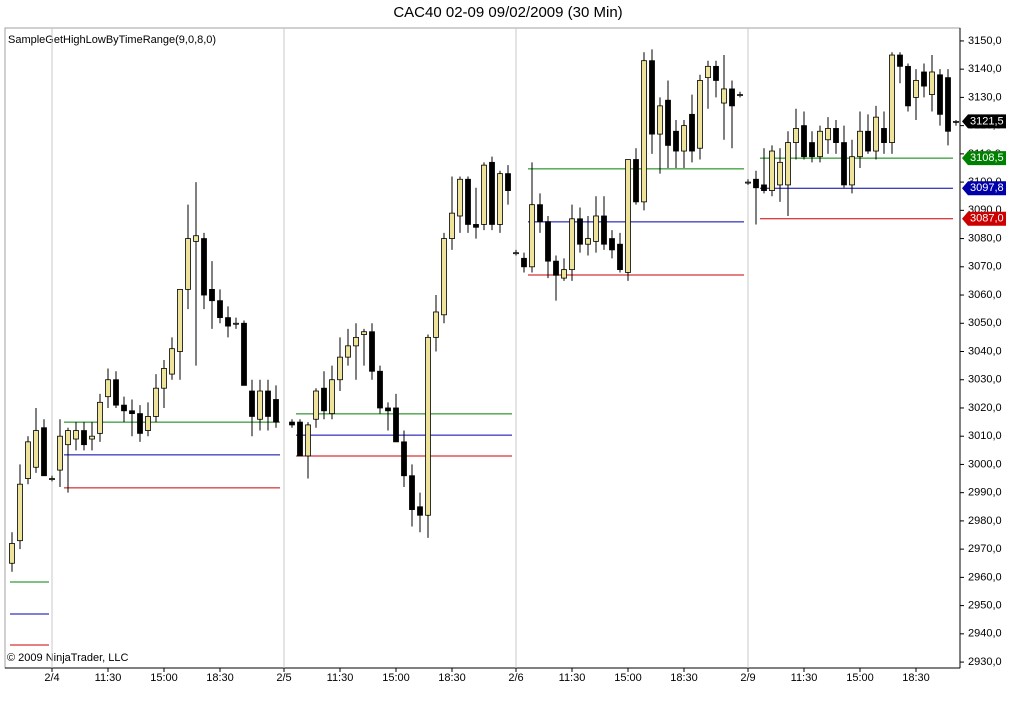 Image resolution: width=1024 pixels, height=708 pixels. Describe the element at coordinates (985, 295) in the screenshot. I see `y-tick-label: 3060,0` at that location.